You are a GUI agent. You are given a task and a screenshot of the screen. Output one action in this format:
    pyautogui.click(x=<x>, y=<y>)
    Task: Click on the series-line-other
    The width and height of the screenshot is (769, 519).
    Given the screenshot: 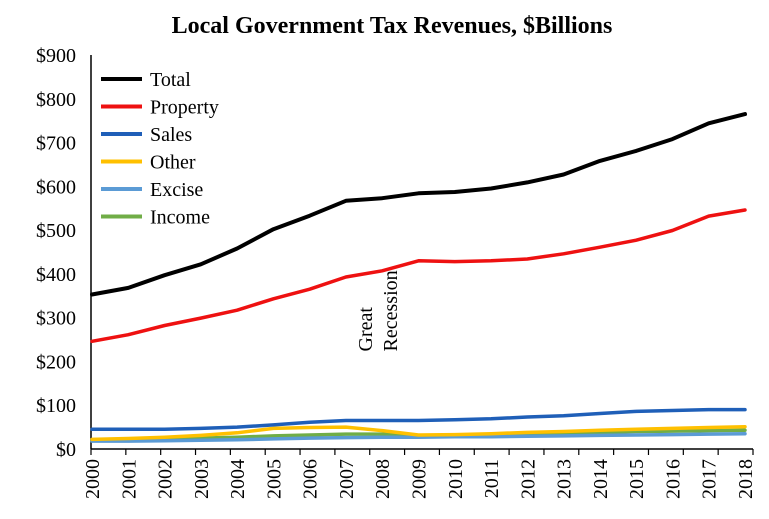 What is the action you would take?
    pyautogui.click(x=418, y=433)
    